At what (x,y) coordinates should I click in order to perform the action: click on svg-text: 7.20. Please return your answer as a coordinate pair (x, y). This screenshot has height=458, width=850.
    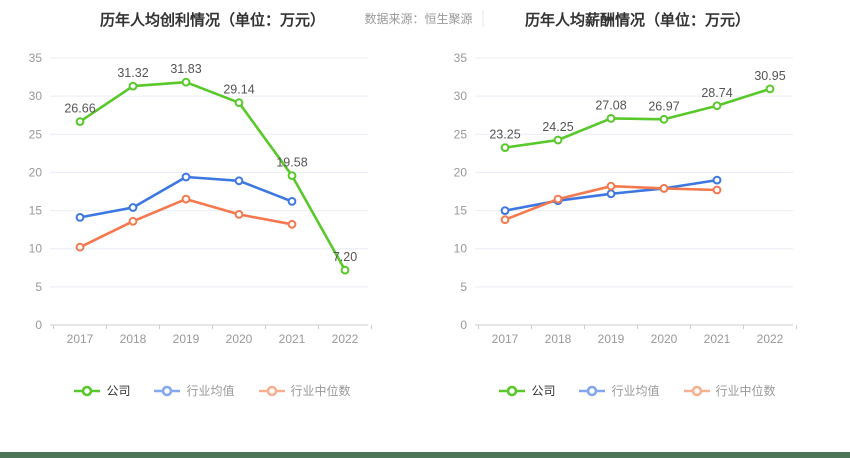
    Looking at the image, I should click on (345, 257).